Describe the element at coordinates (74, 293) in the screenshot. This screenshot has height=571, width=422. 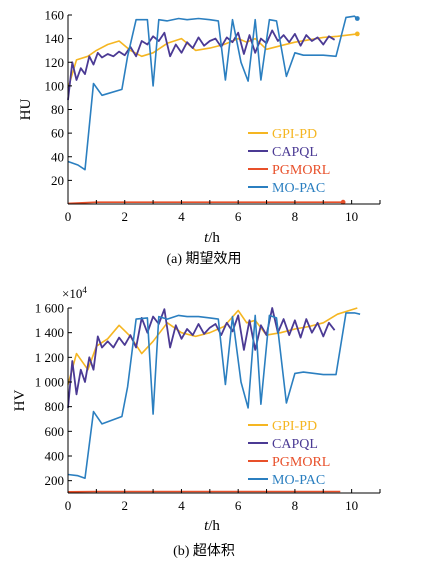
I see `y-axis-multiplier: ×10⁴` at that location.